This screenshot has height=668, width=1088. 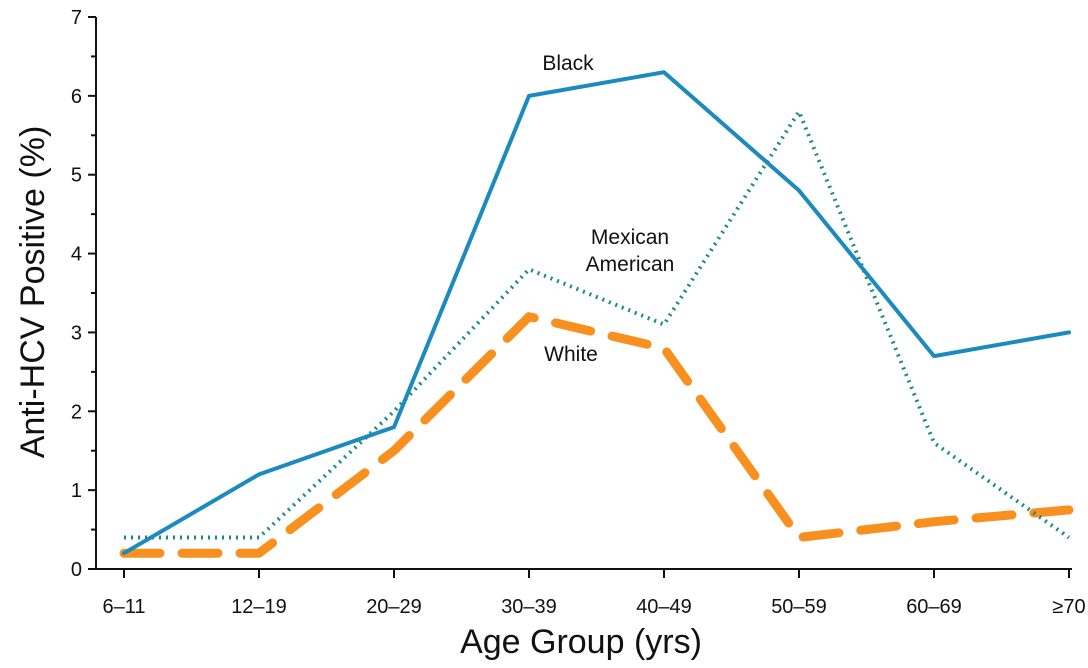 I want to click on series-label-line: American, so click(x=630, y=264).